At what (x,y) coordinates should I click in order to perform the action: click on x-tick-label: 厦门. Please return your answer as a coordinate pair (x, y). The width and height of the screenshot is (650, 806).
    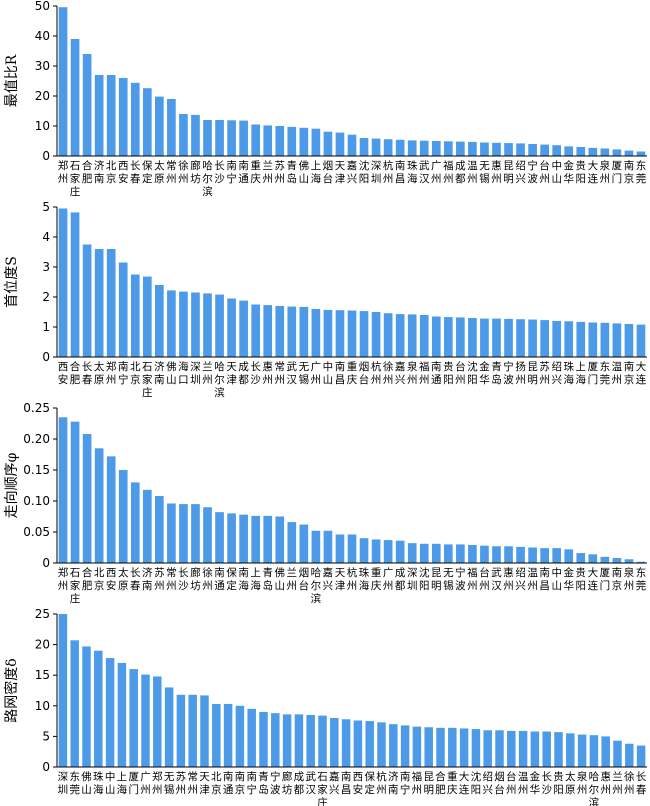
    Looking at the image, I should click on (617, 172).